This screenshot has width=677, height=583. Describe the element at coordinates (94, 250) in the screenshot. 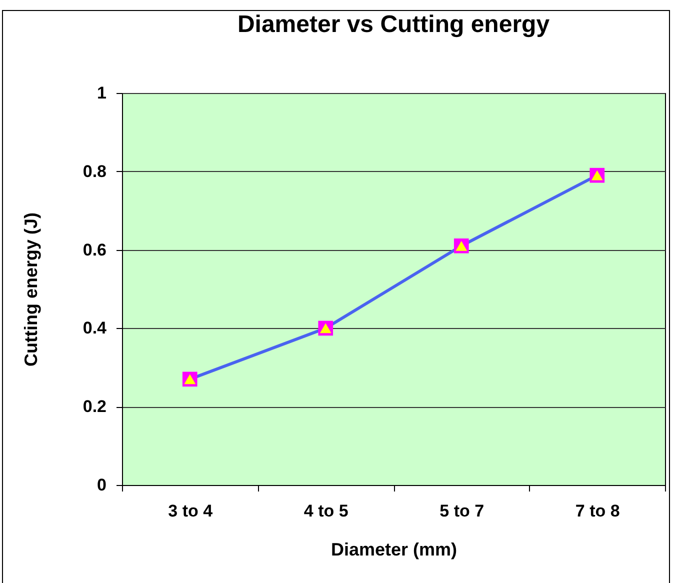

I see `y-tick-label: 0.6` at that location.